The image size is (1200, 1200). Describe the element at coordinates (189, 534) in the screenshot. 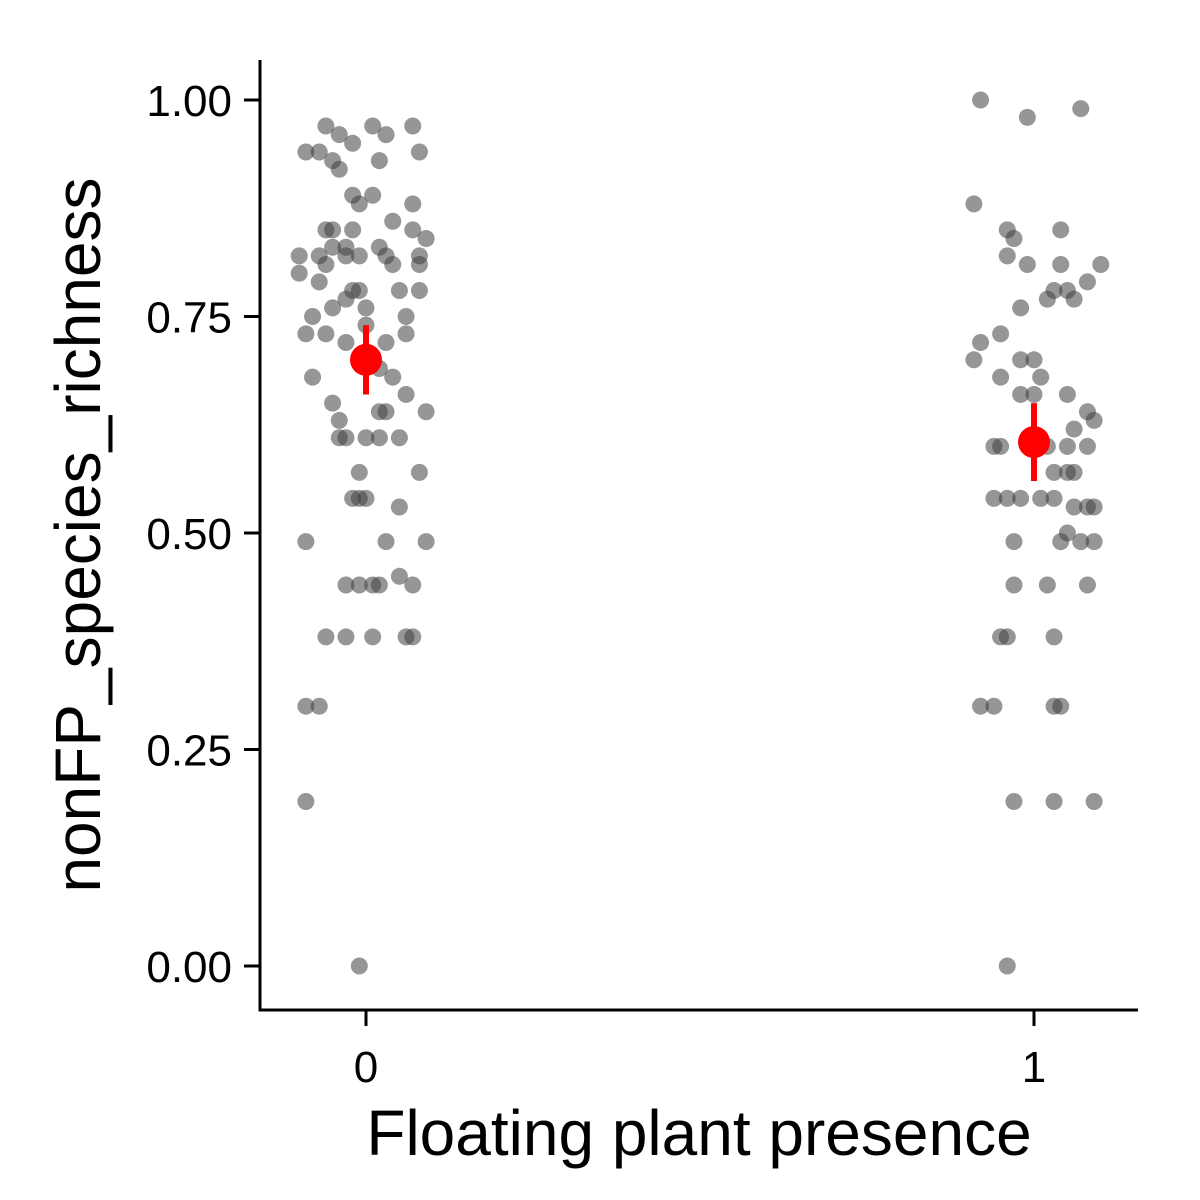

I see `y-tick-label: 0.50` at that location.